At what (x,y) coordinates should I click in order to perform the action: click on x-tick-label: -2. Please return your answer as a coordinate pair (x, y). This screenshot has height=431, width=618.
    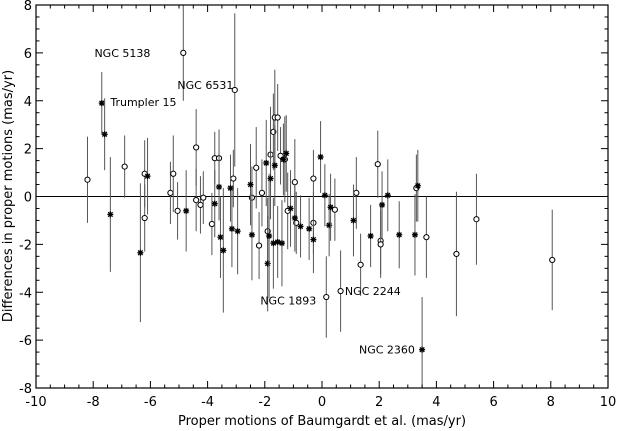
    Looking at the image, I should click on (264, 402).